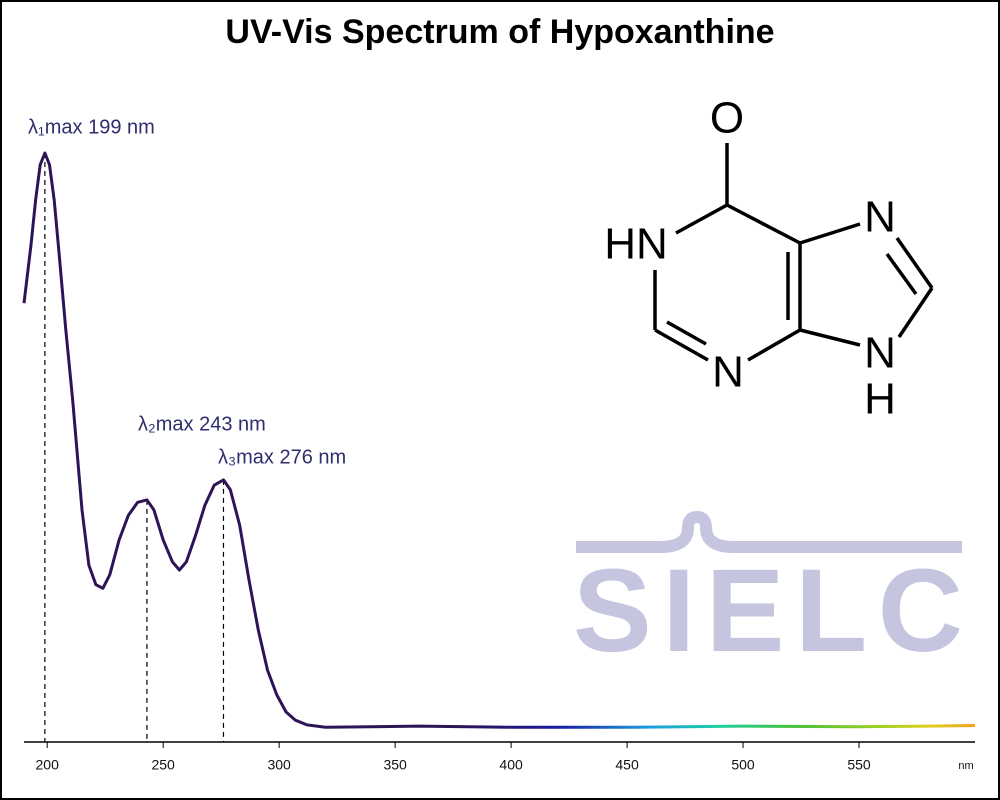  Describe the element at coordinates (499, 32) in the screenshot. I see `chart-title: UV-Vis Spectrum of Hypoxanthine` at that location.